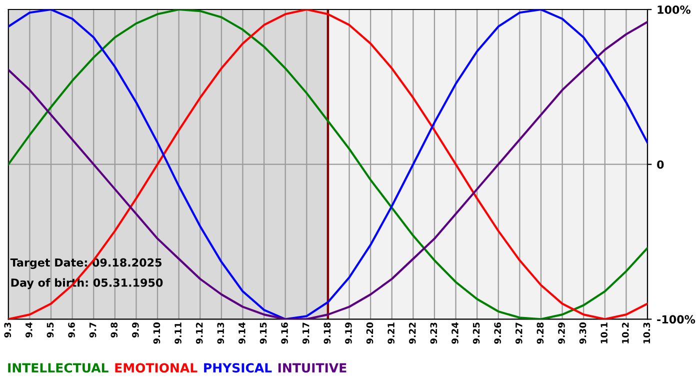  What do you see at coordinates (518, 333) in the screenshot?
I see `x-tick-label: 9.27` at bounding box center [518, 333].